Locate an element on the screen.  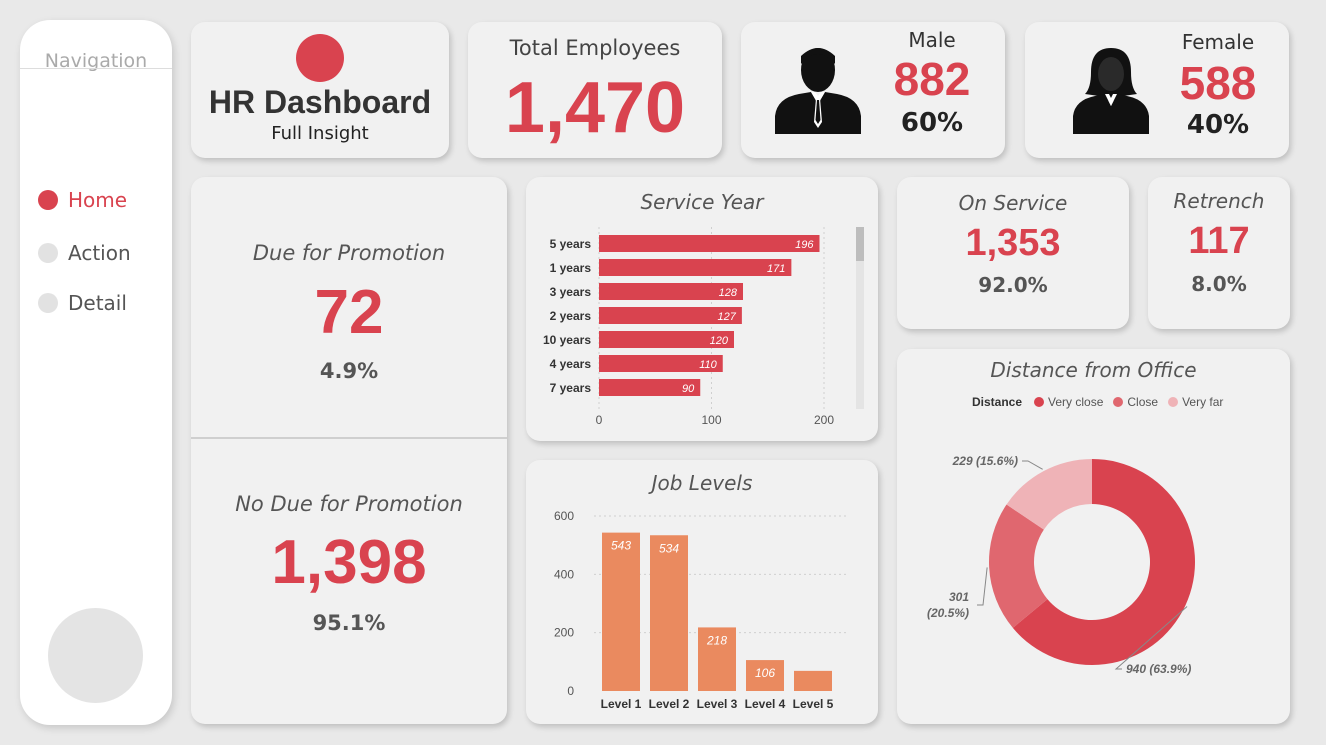
nav-item-detail: Detail is located at coordinates (82, 303).